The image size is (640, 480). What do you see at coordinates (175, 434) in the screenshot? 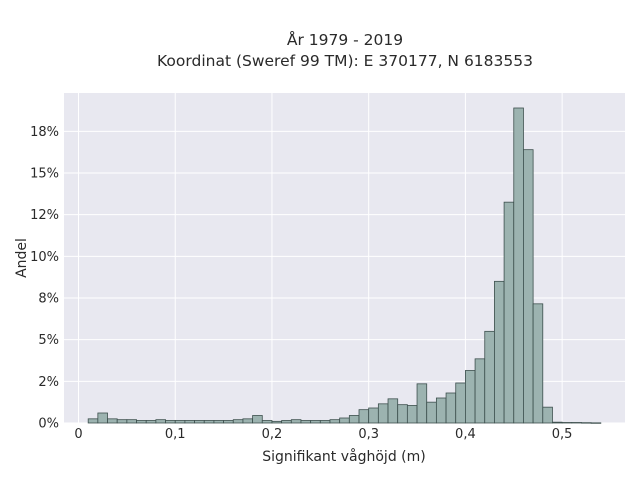
I see `x-tick-label: 0,1` at bounding box center [175, 434].